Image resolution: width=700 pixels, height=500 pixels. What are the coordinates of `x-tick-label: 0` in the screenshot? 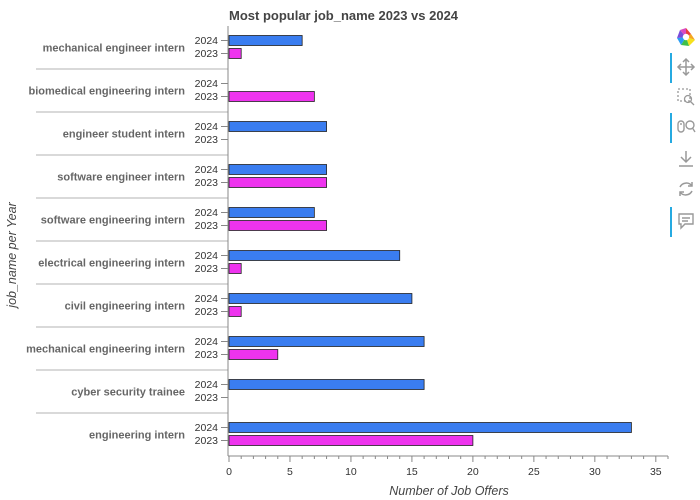 It's located at (229, 472).